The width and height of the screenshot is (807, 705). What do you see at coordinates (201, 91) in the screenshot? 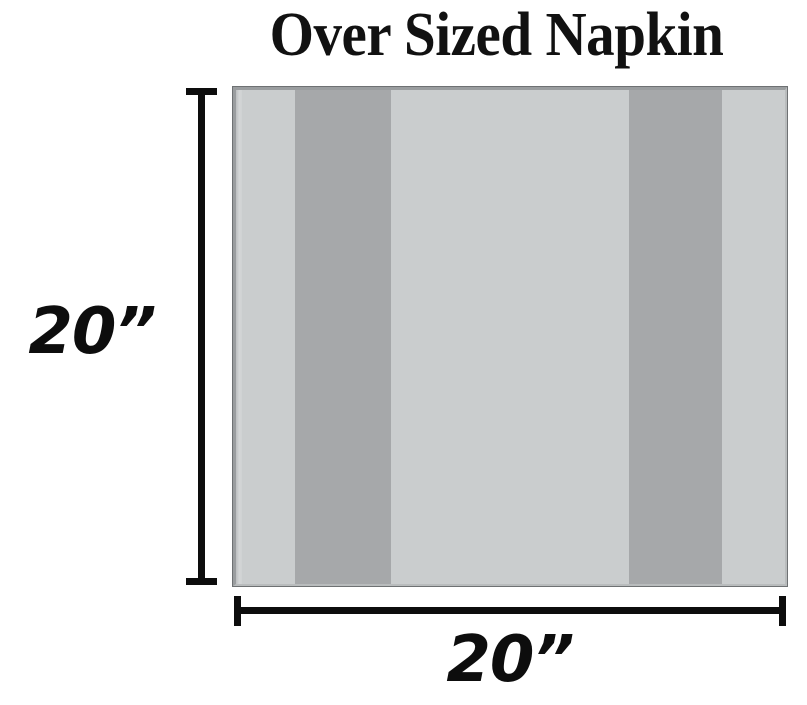
I see `vertical-dimension-cap-top` at bounding box center [201, 91].